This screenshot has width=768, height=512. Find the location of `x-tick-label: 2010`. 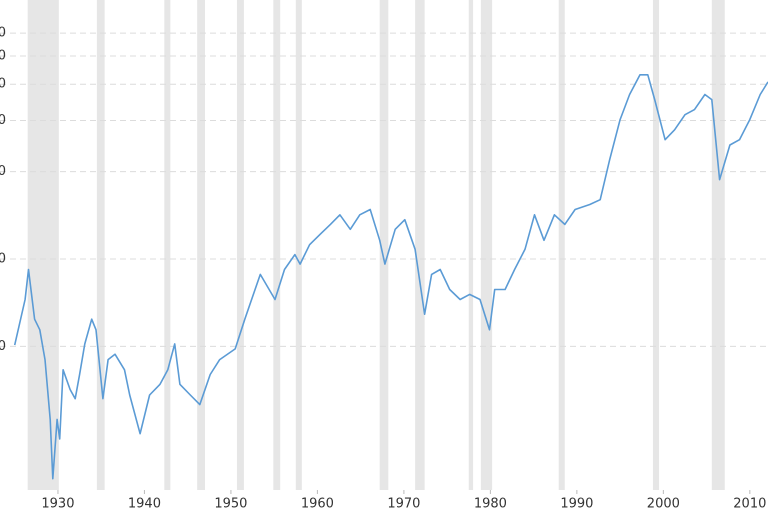

x-tick-label: 2010 is located at coordinates (749, 504).